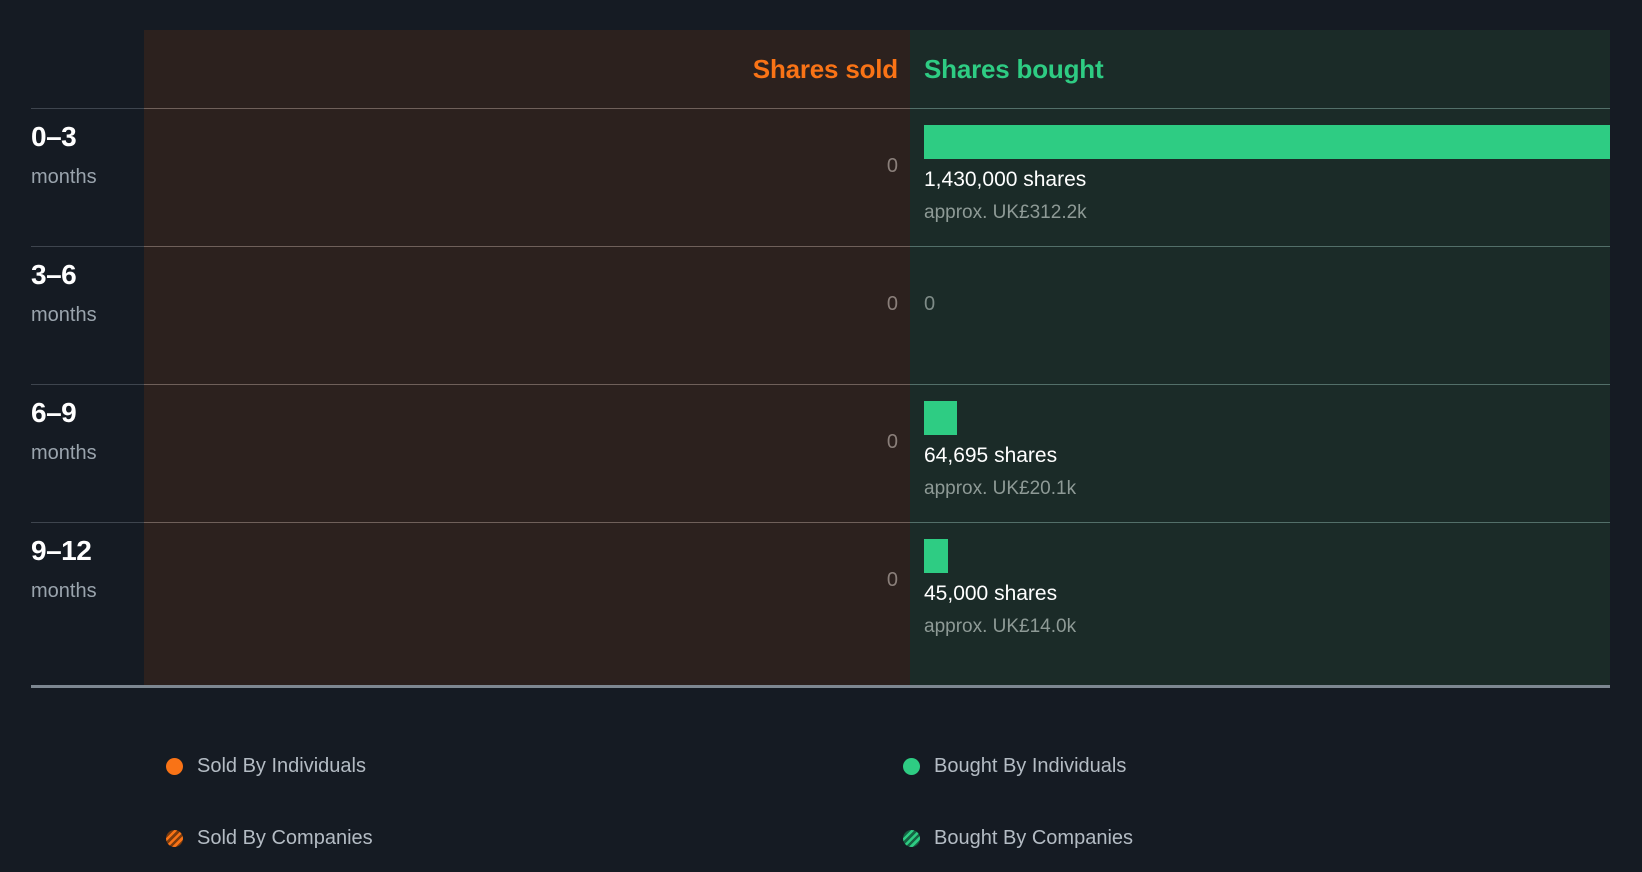  Describe the element at coordinates (281, 766) in the screenshot. I see `legend-label: Sold By Individuals` at that location.